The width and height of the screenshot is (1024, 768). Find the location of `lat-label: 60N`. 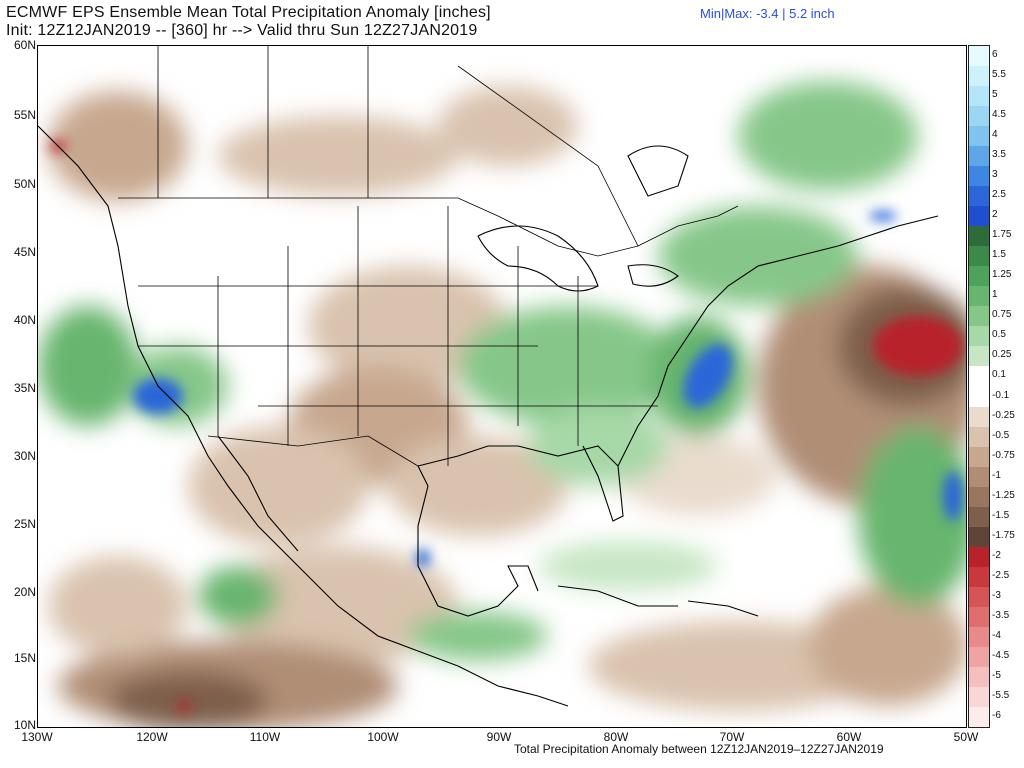

lat-label: 60N is located at coordinates (24, 45).